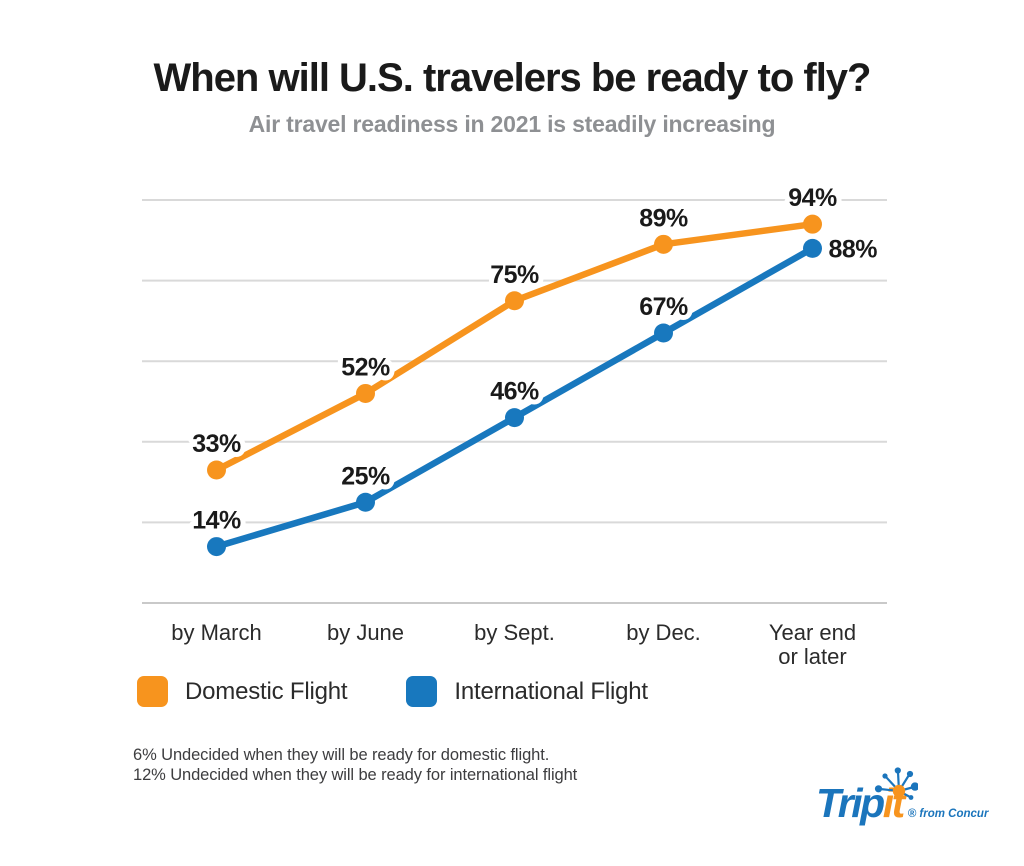 The image size is (1024, 866). What do you see at coordinates (422, 691) in the screenshot?
I see `international-flight-swatch` at bounding box center [422, 691].